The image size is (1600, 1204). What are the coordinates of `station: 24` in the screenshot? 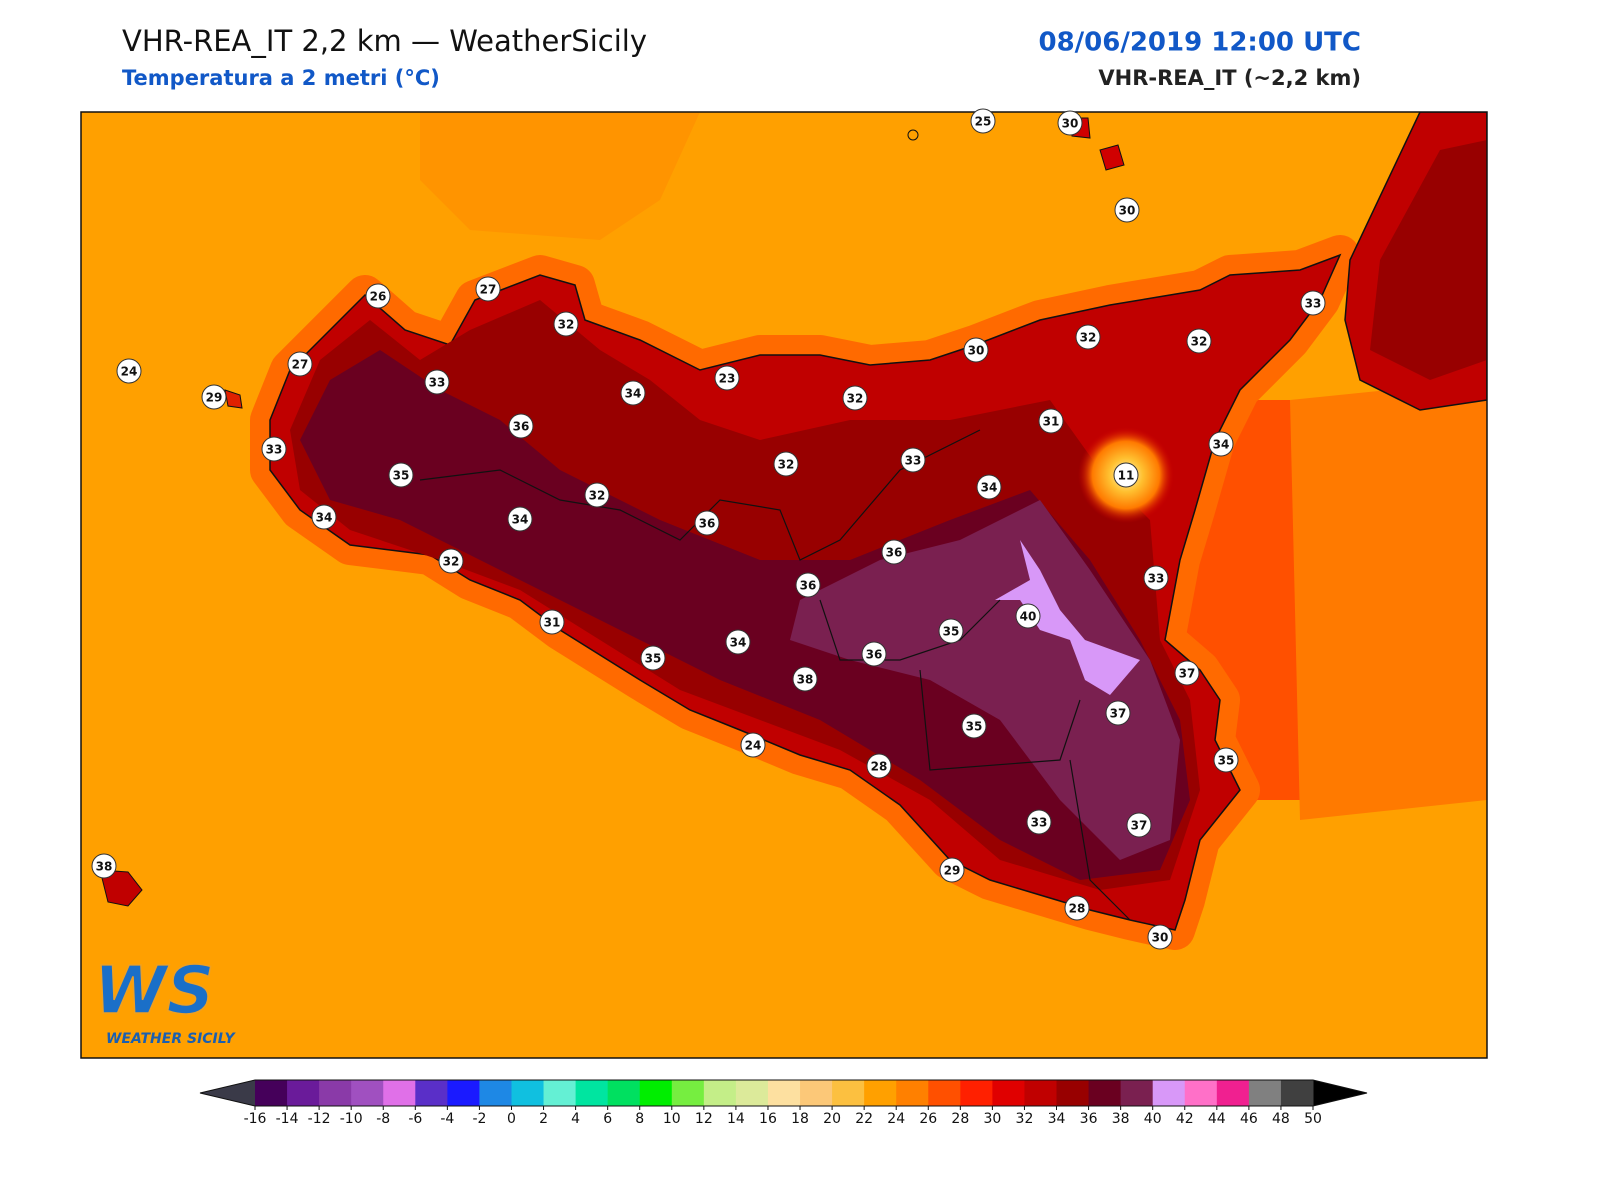 It's located at (129, 371).